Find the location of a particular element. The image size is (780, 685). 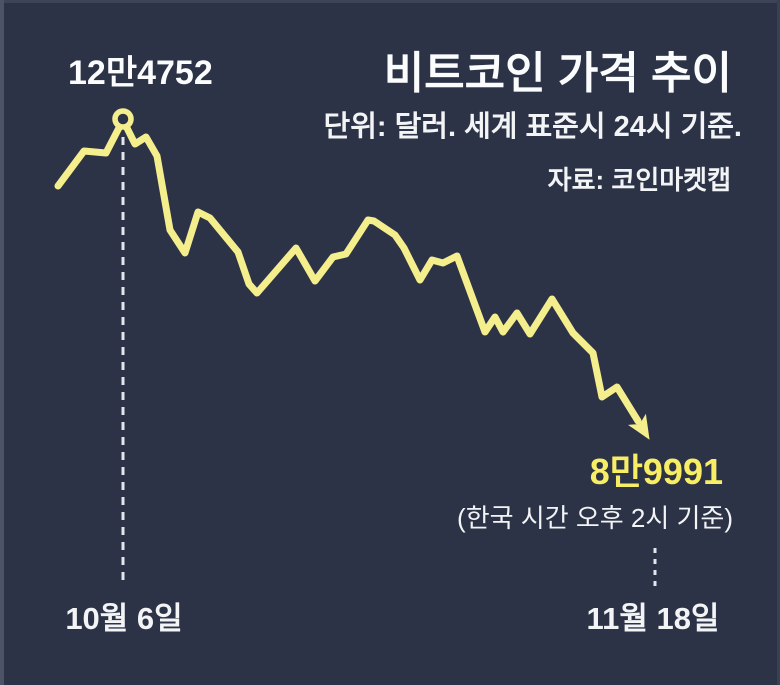

chart-title: 비트코인 가격 추이 is located at coordinates (557, 73).